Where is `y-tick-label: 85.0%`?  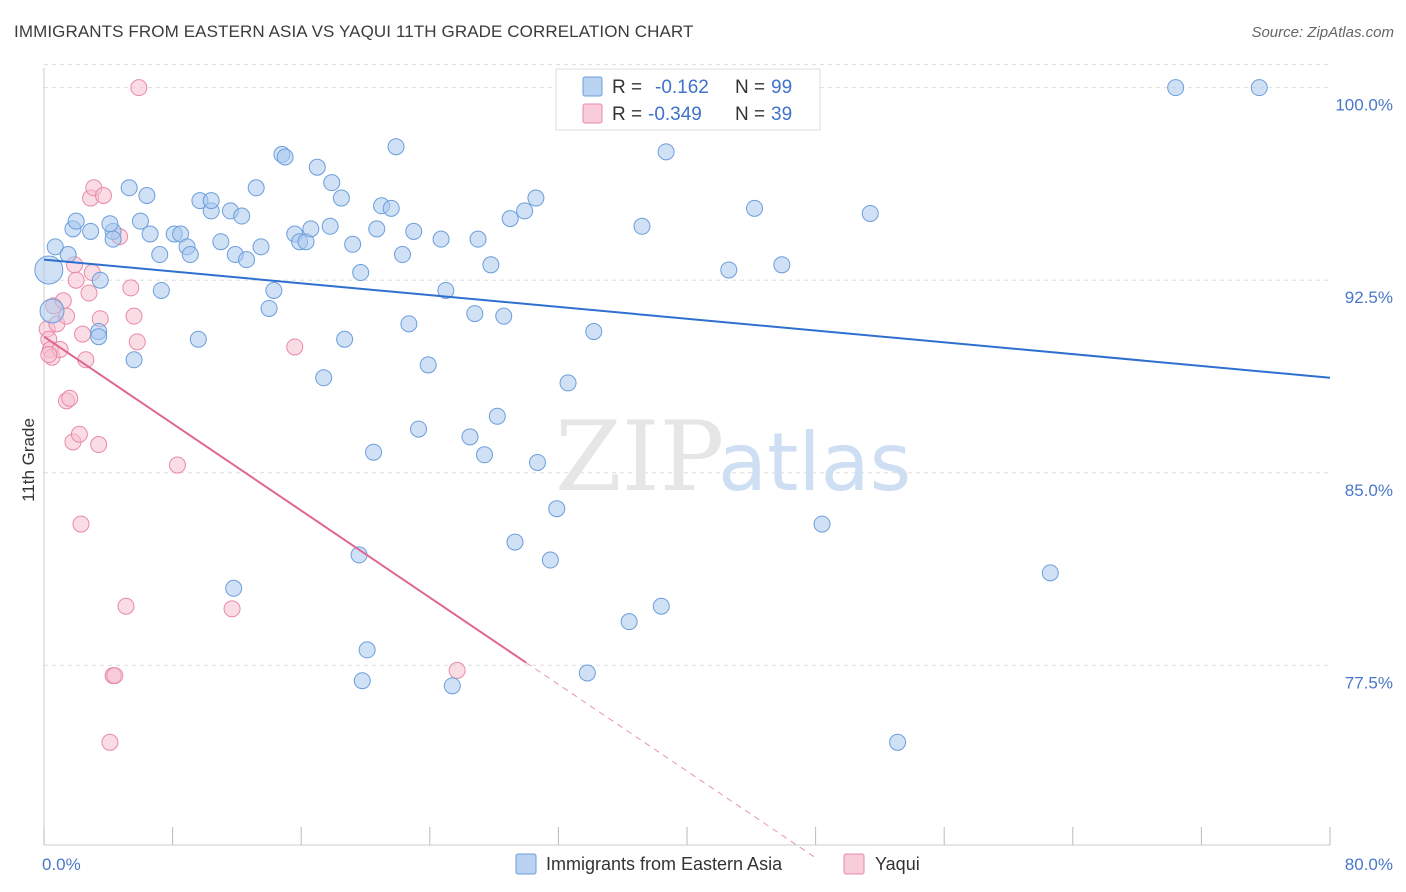 y-tick-label: 85.0% is located at coordinates (1369, 490).